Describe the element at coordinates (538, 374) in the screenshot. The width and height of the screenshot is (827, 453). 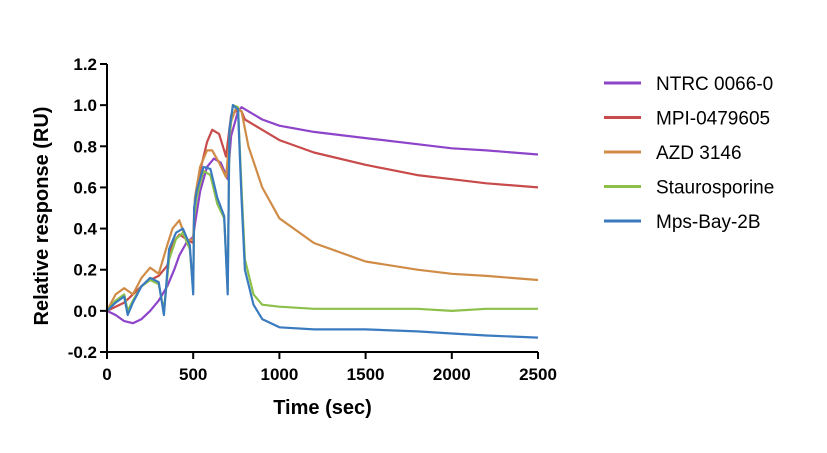
I see `x-tick-label: 2500` at that location.